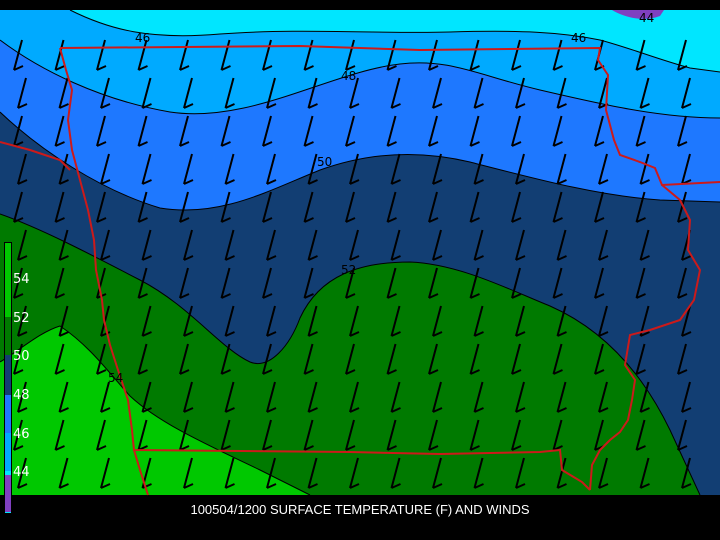 This screenshot has height=540, width=720. I want to click on legend-label-52: 52, so click(21, 318).